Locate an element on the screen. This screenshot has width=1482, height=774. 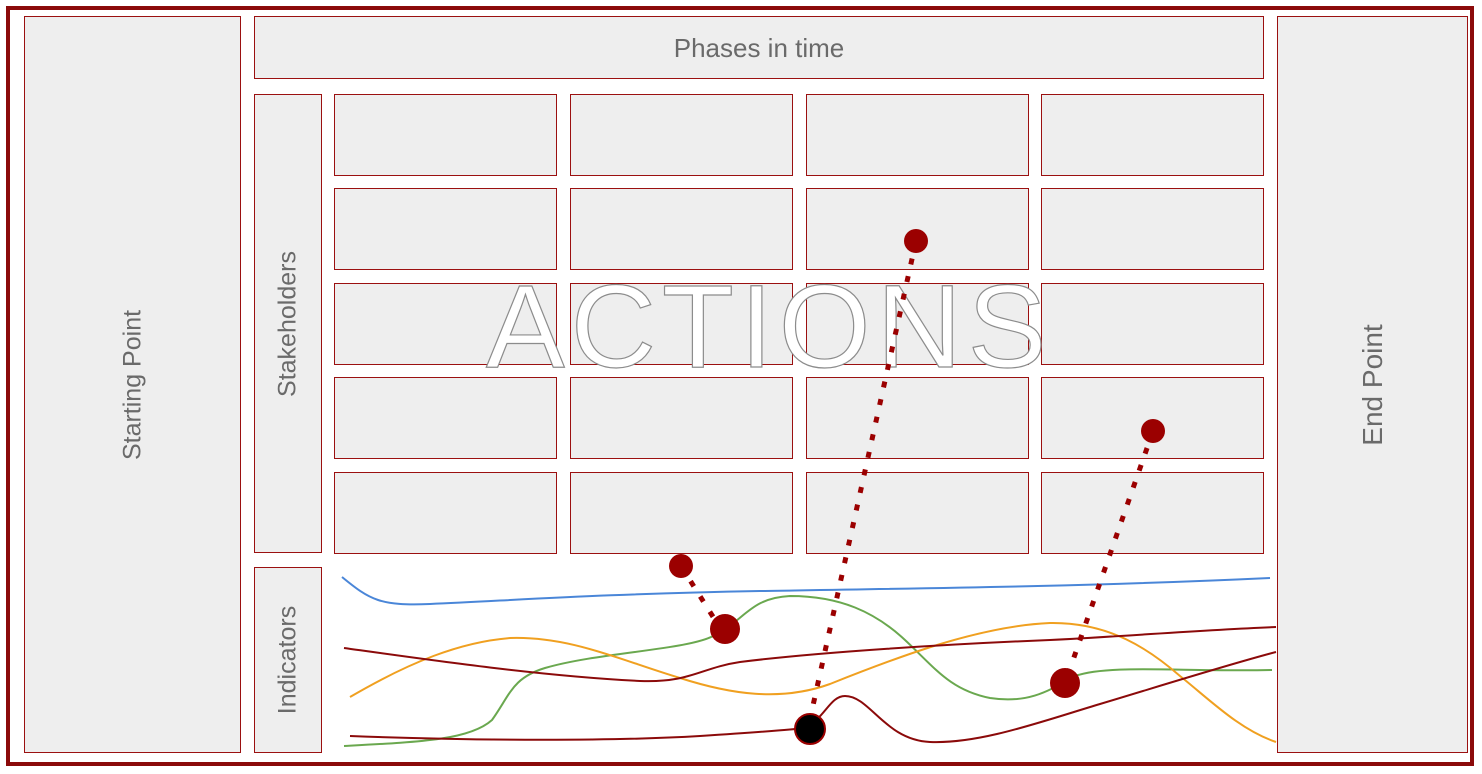
indicator-line-orange is located at coordinates (813, 682).